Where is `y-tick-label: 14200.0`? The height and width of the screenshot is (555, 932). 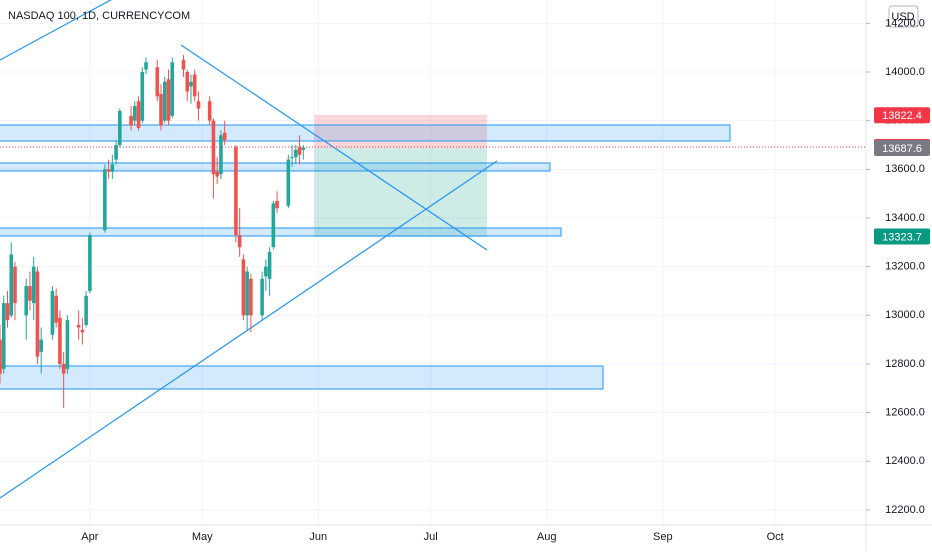
y-tick-label: 14200.0 is located at coordinates (905, 23).